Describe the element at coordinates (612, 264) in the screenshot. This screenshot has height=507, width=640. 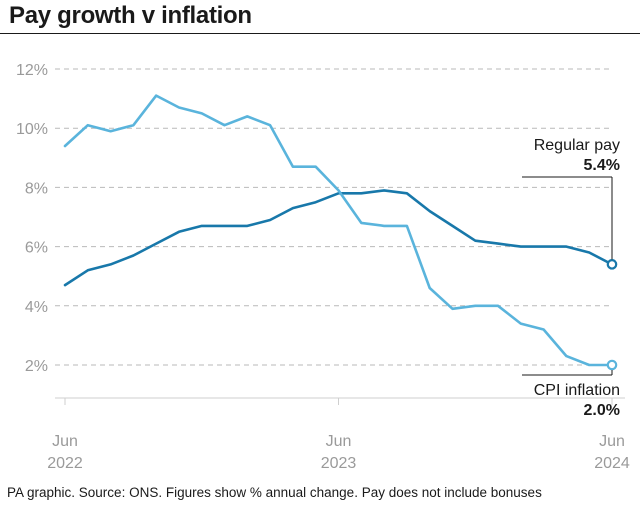
I see `regular-pay-end-marker` at that location.